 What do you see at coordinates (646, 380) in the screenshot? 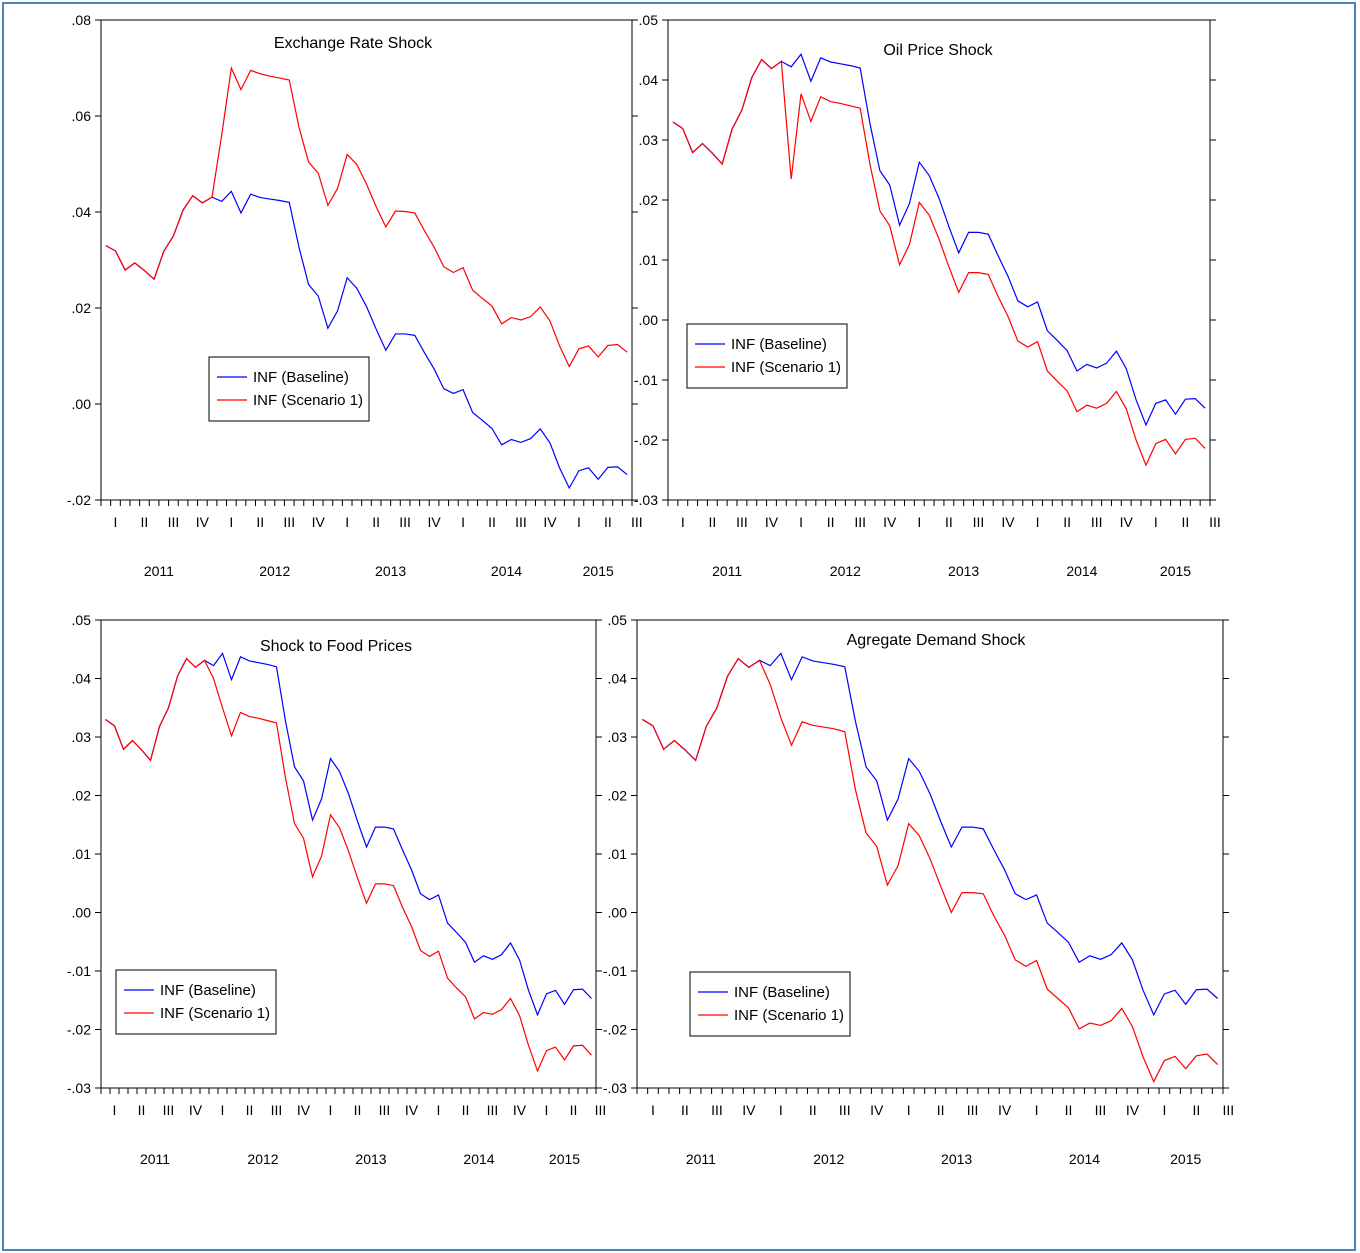
I see `y-tick-label: -.01` at bounding box center [646, 380].